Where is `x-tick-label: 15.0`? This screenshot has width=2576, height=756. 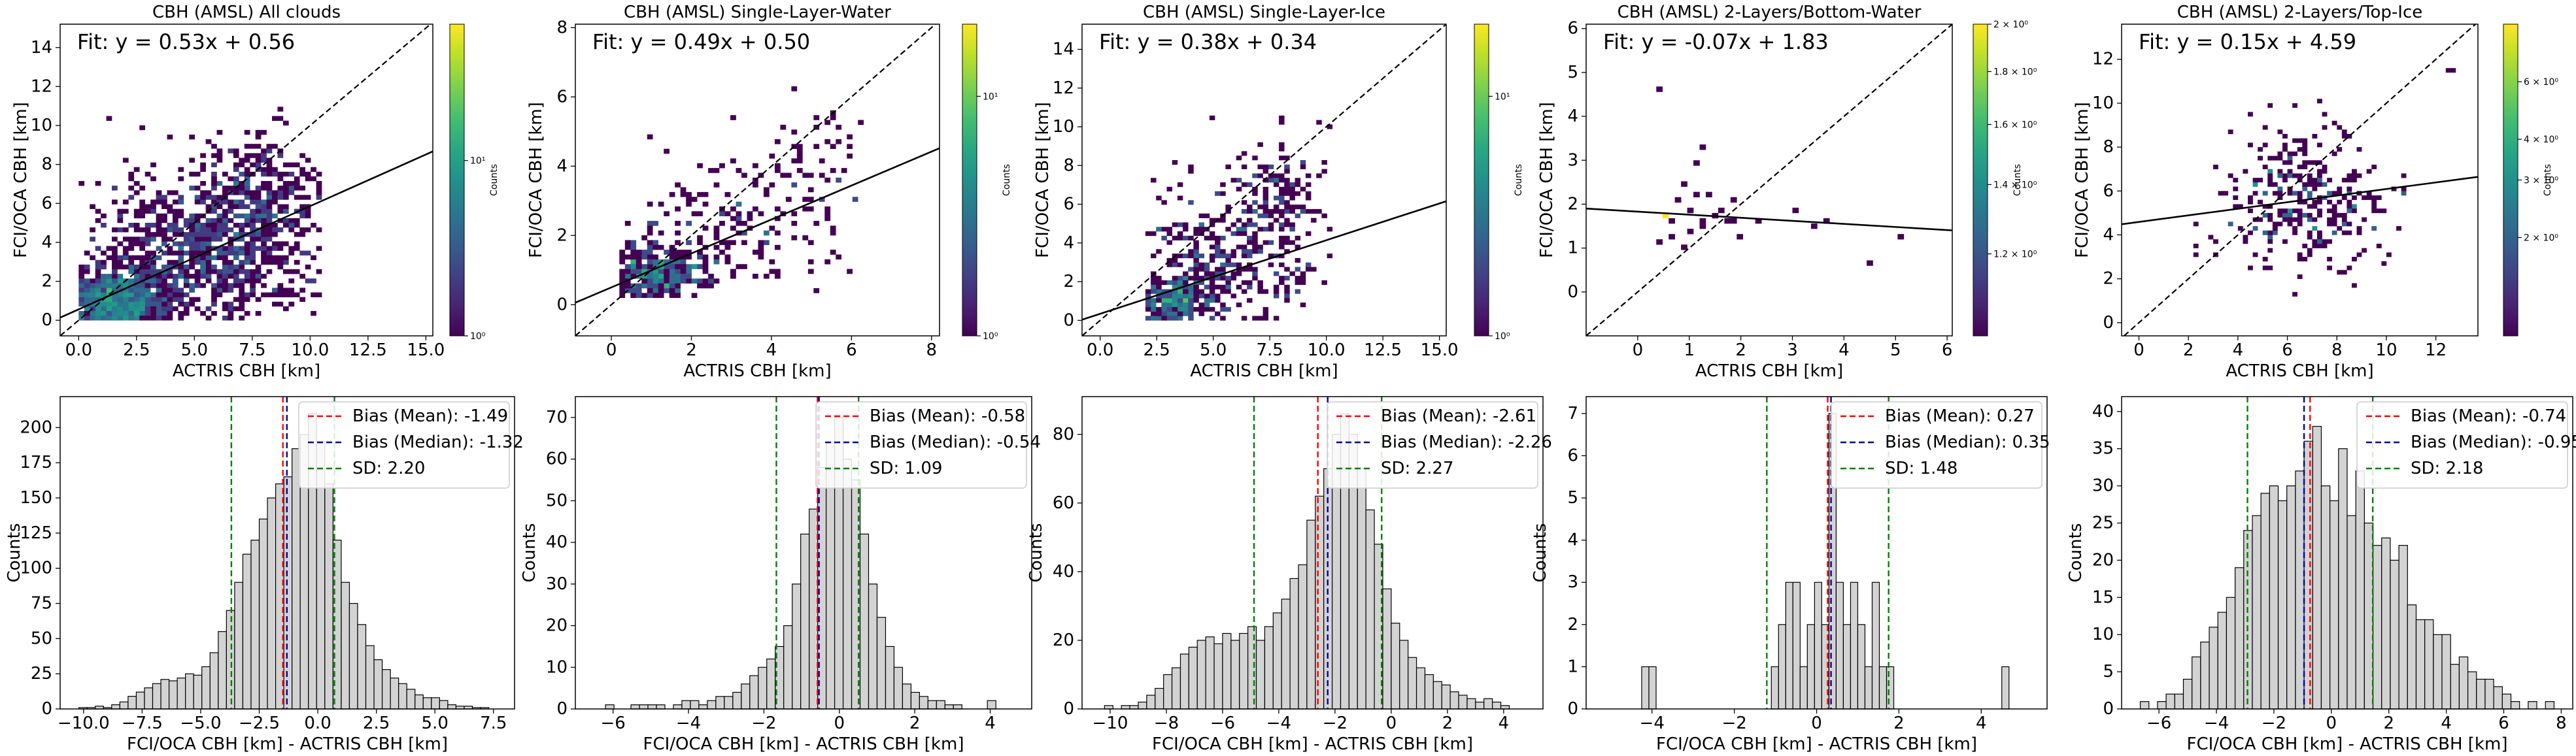 x-tick-label: 15.0 is located at coordinates (426, 350).